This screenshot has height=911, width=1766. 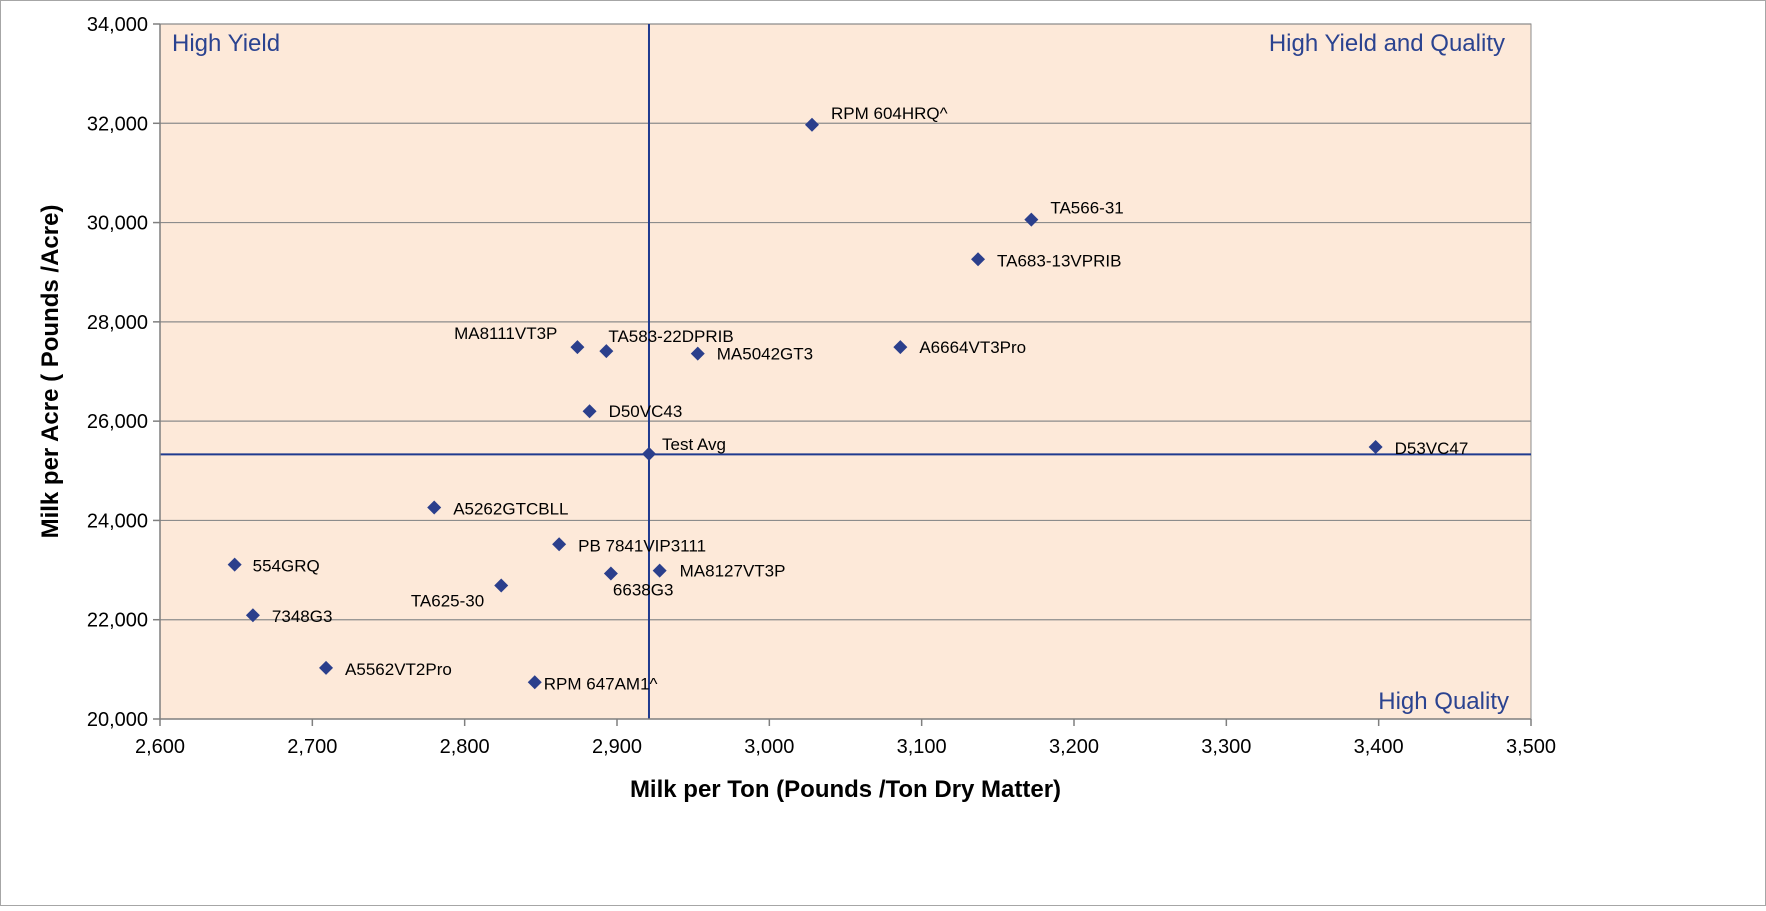 I want to click on y-tick-label: 20,000, so click(x=117, y=720).